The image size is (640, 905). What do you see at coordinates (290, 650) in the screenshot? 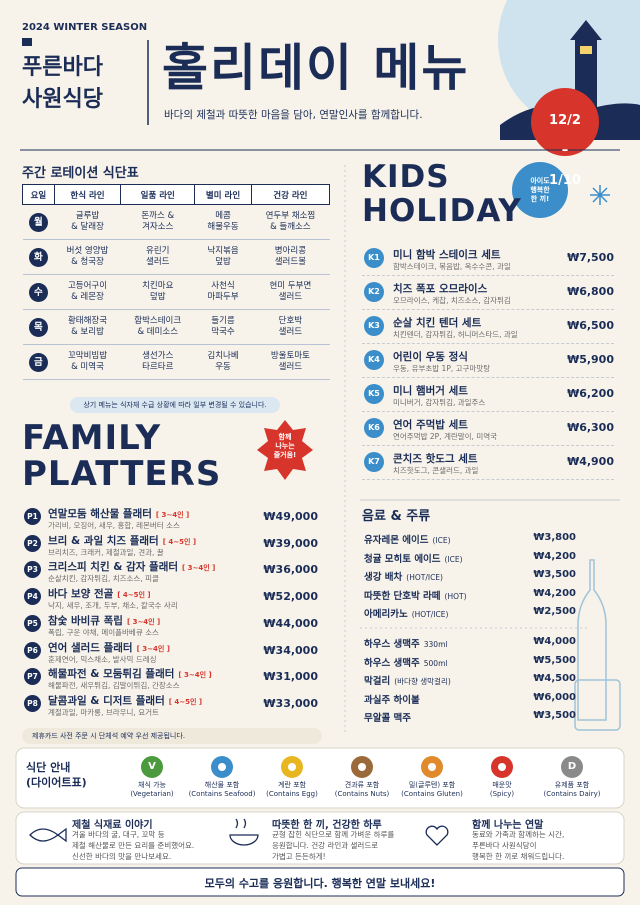
I see `item-price: ₩34,000` at bounding box center [290, 650].